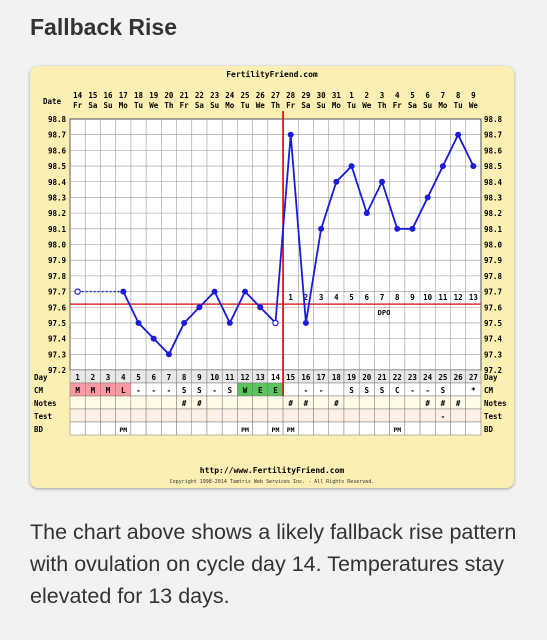  Describe the element at coordinates (275, 95) in the screenshot. I see `date-label: 27` at that location.